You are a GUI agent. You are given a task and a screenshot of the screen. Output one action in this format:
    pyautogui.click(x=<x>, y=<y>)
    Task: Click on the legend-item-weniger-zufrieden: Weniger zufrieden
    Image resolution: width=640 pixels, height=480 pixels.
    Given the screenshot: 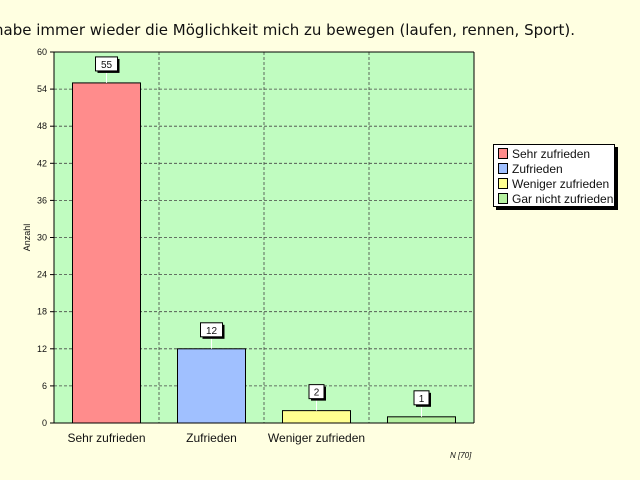 What is the action you would take?
    pyautogui.click(x=554, y=183)
    